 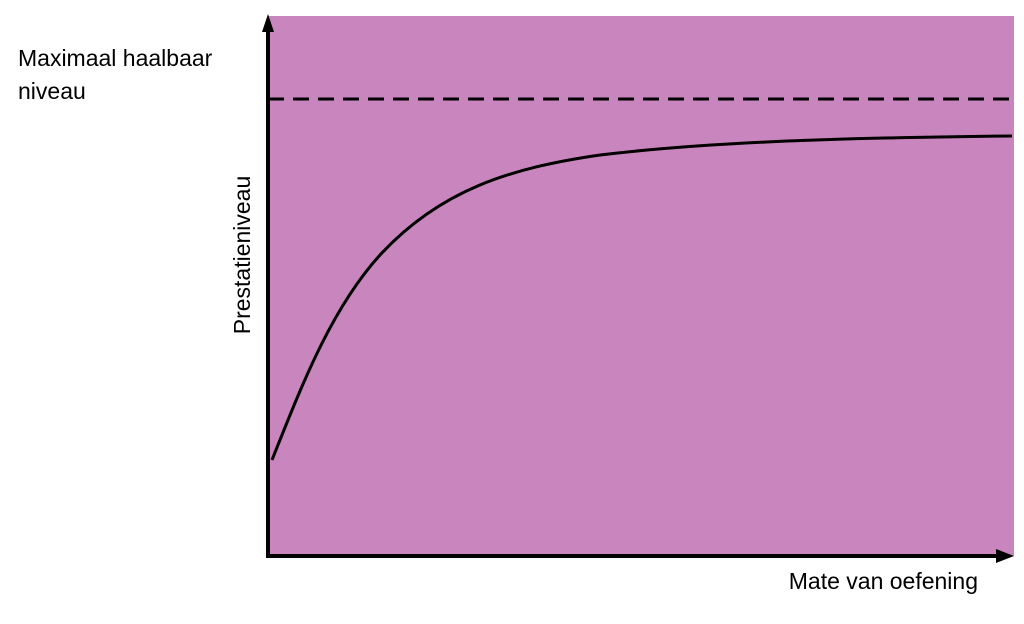 What do you see at coordinates (115, 58) in the screenshot?
I see `maximum-level-label-line1: Maximaal haalbaar` at bounding box center [115, 58].